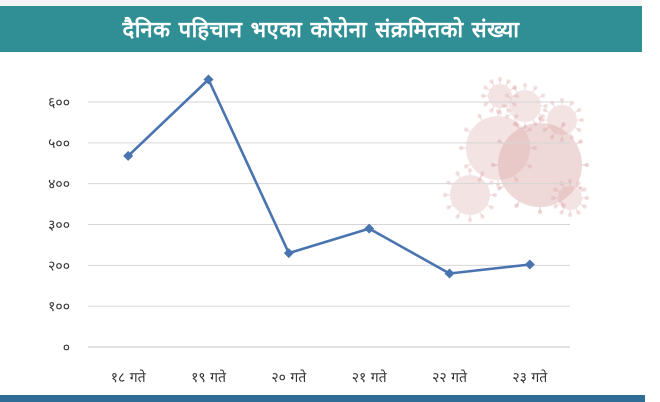 Image resolution: width=660 pixels, height=402 pixels. What do you see at coordinates (651, 201) in the screenshot?
I see `right-edge` at bounding box center [651, 201].